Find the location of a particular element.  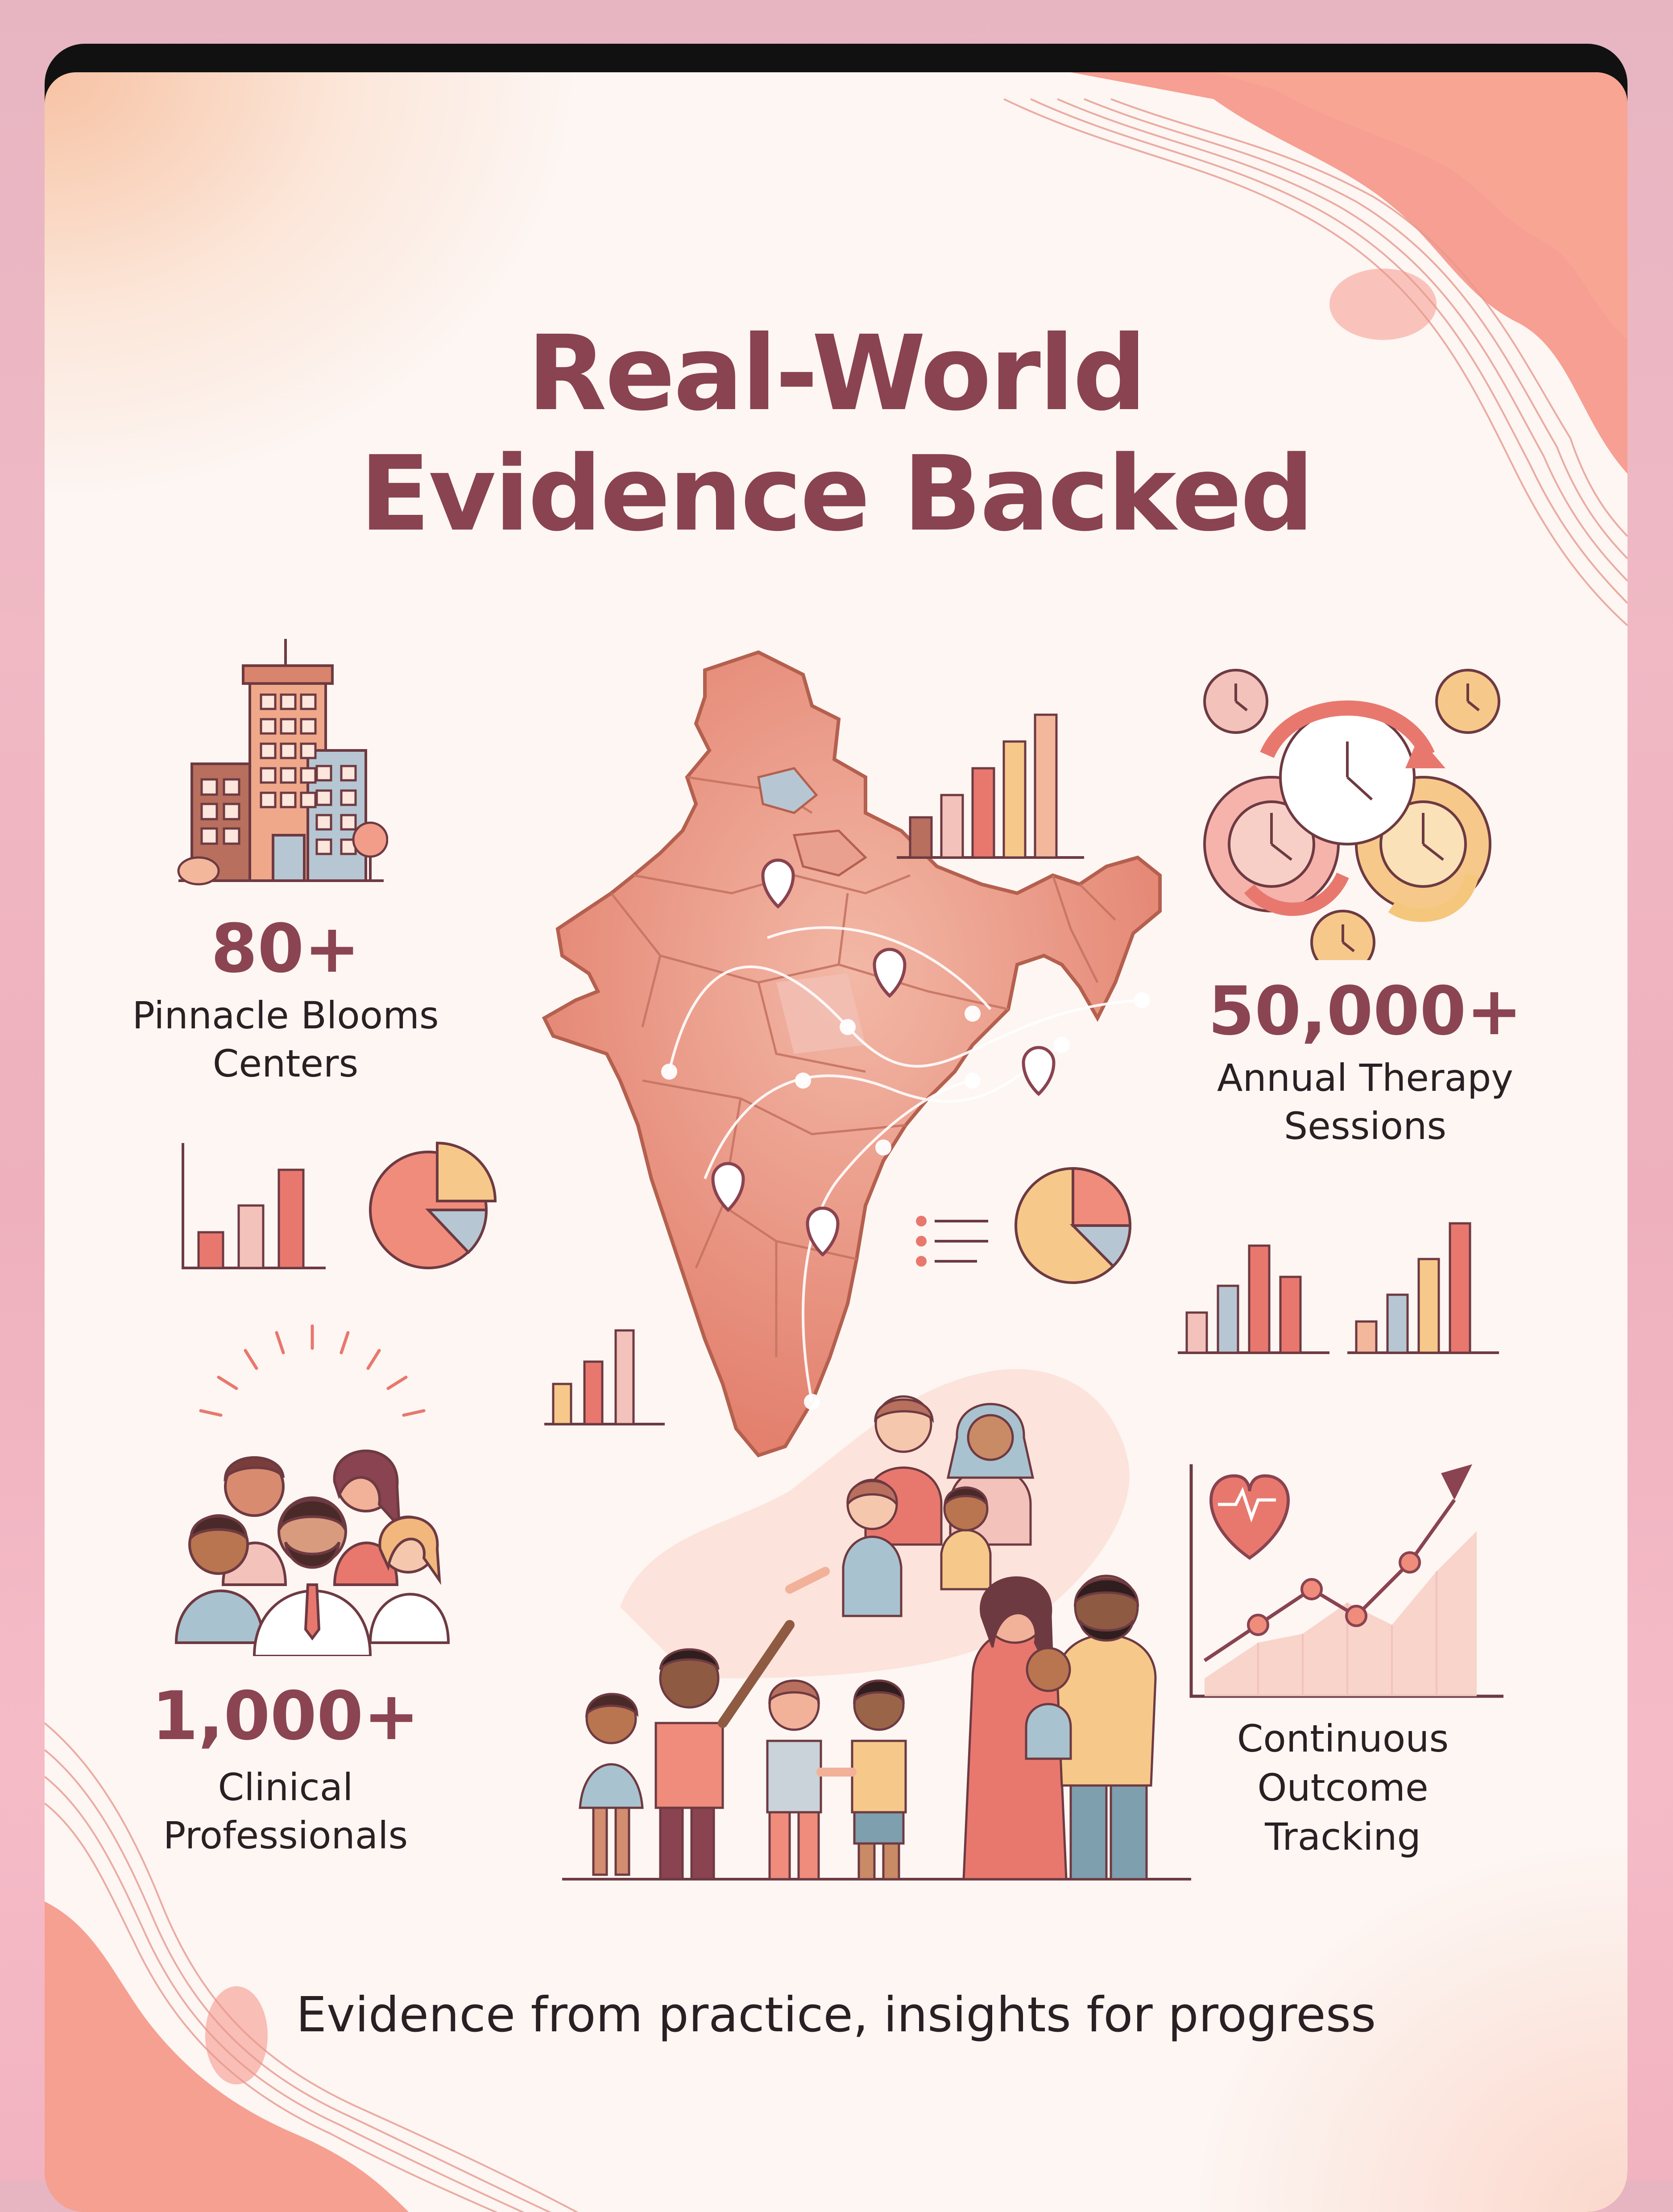

page-title: Real-World Evidence Backed is located at coordinates (836, 433).